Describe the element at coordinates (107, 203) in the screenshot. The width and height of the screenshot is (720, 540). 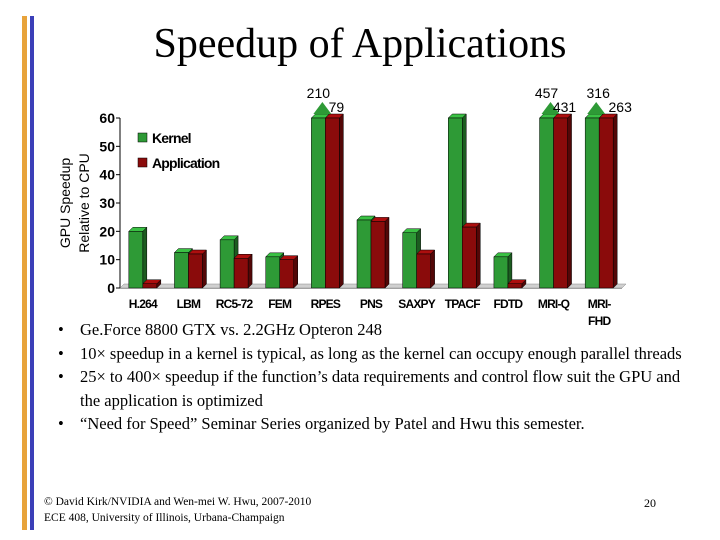
I see `y-tick-label: 30` at that location.